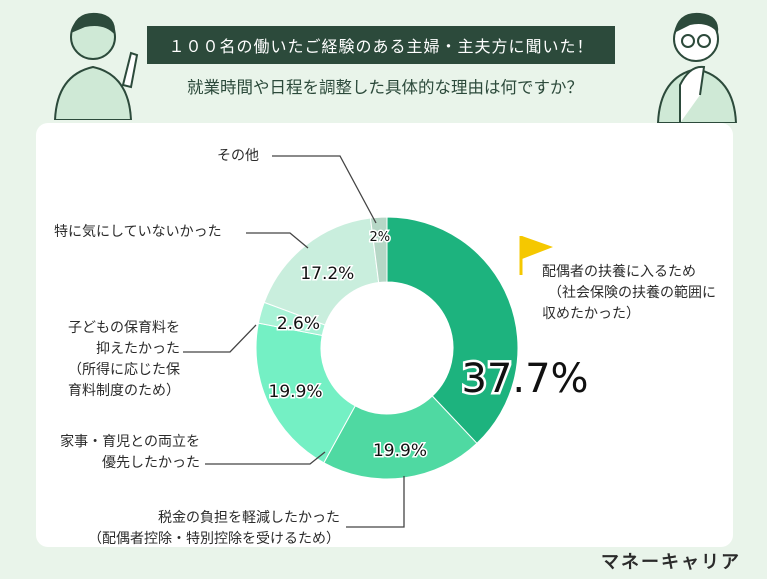  Describe the element at coordinates (632, 293) in the screenshot. I see `label-spouse-dependent-line2: （社会保険の扶養の範囲に` at that location.